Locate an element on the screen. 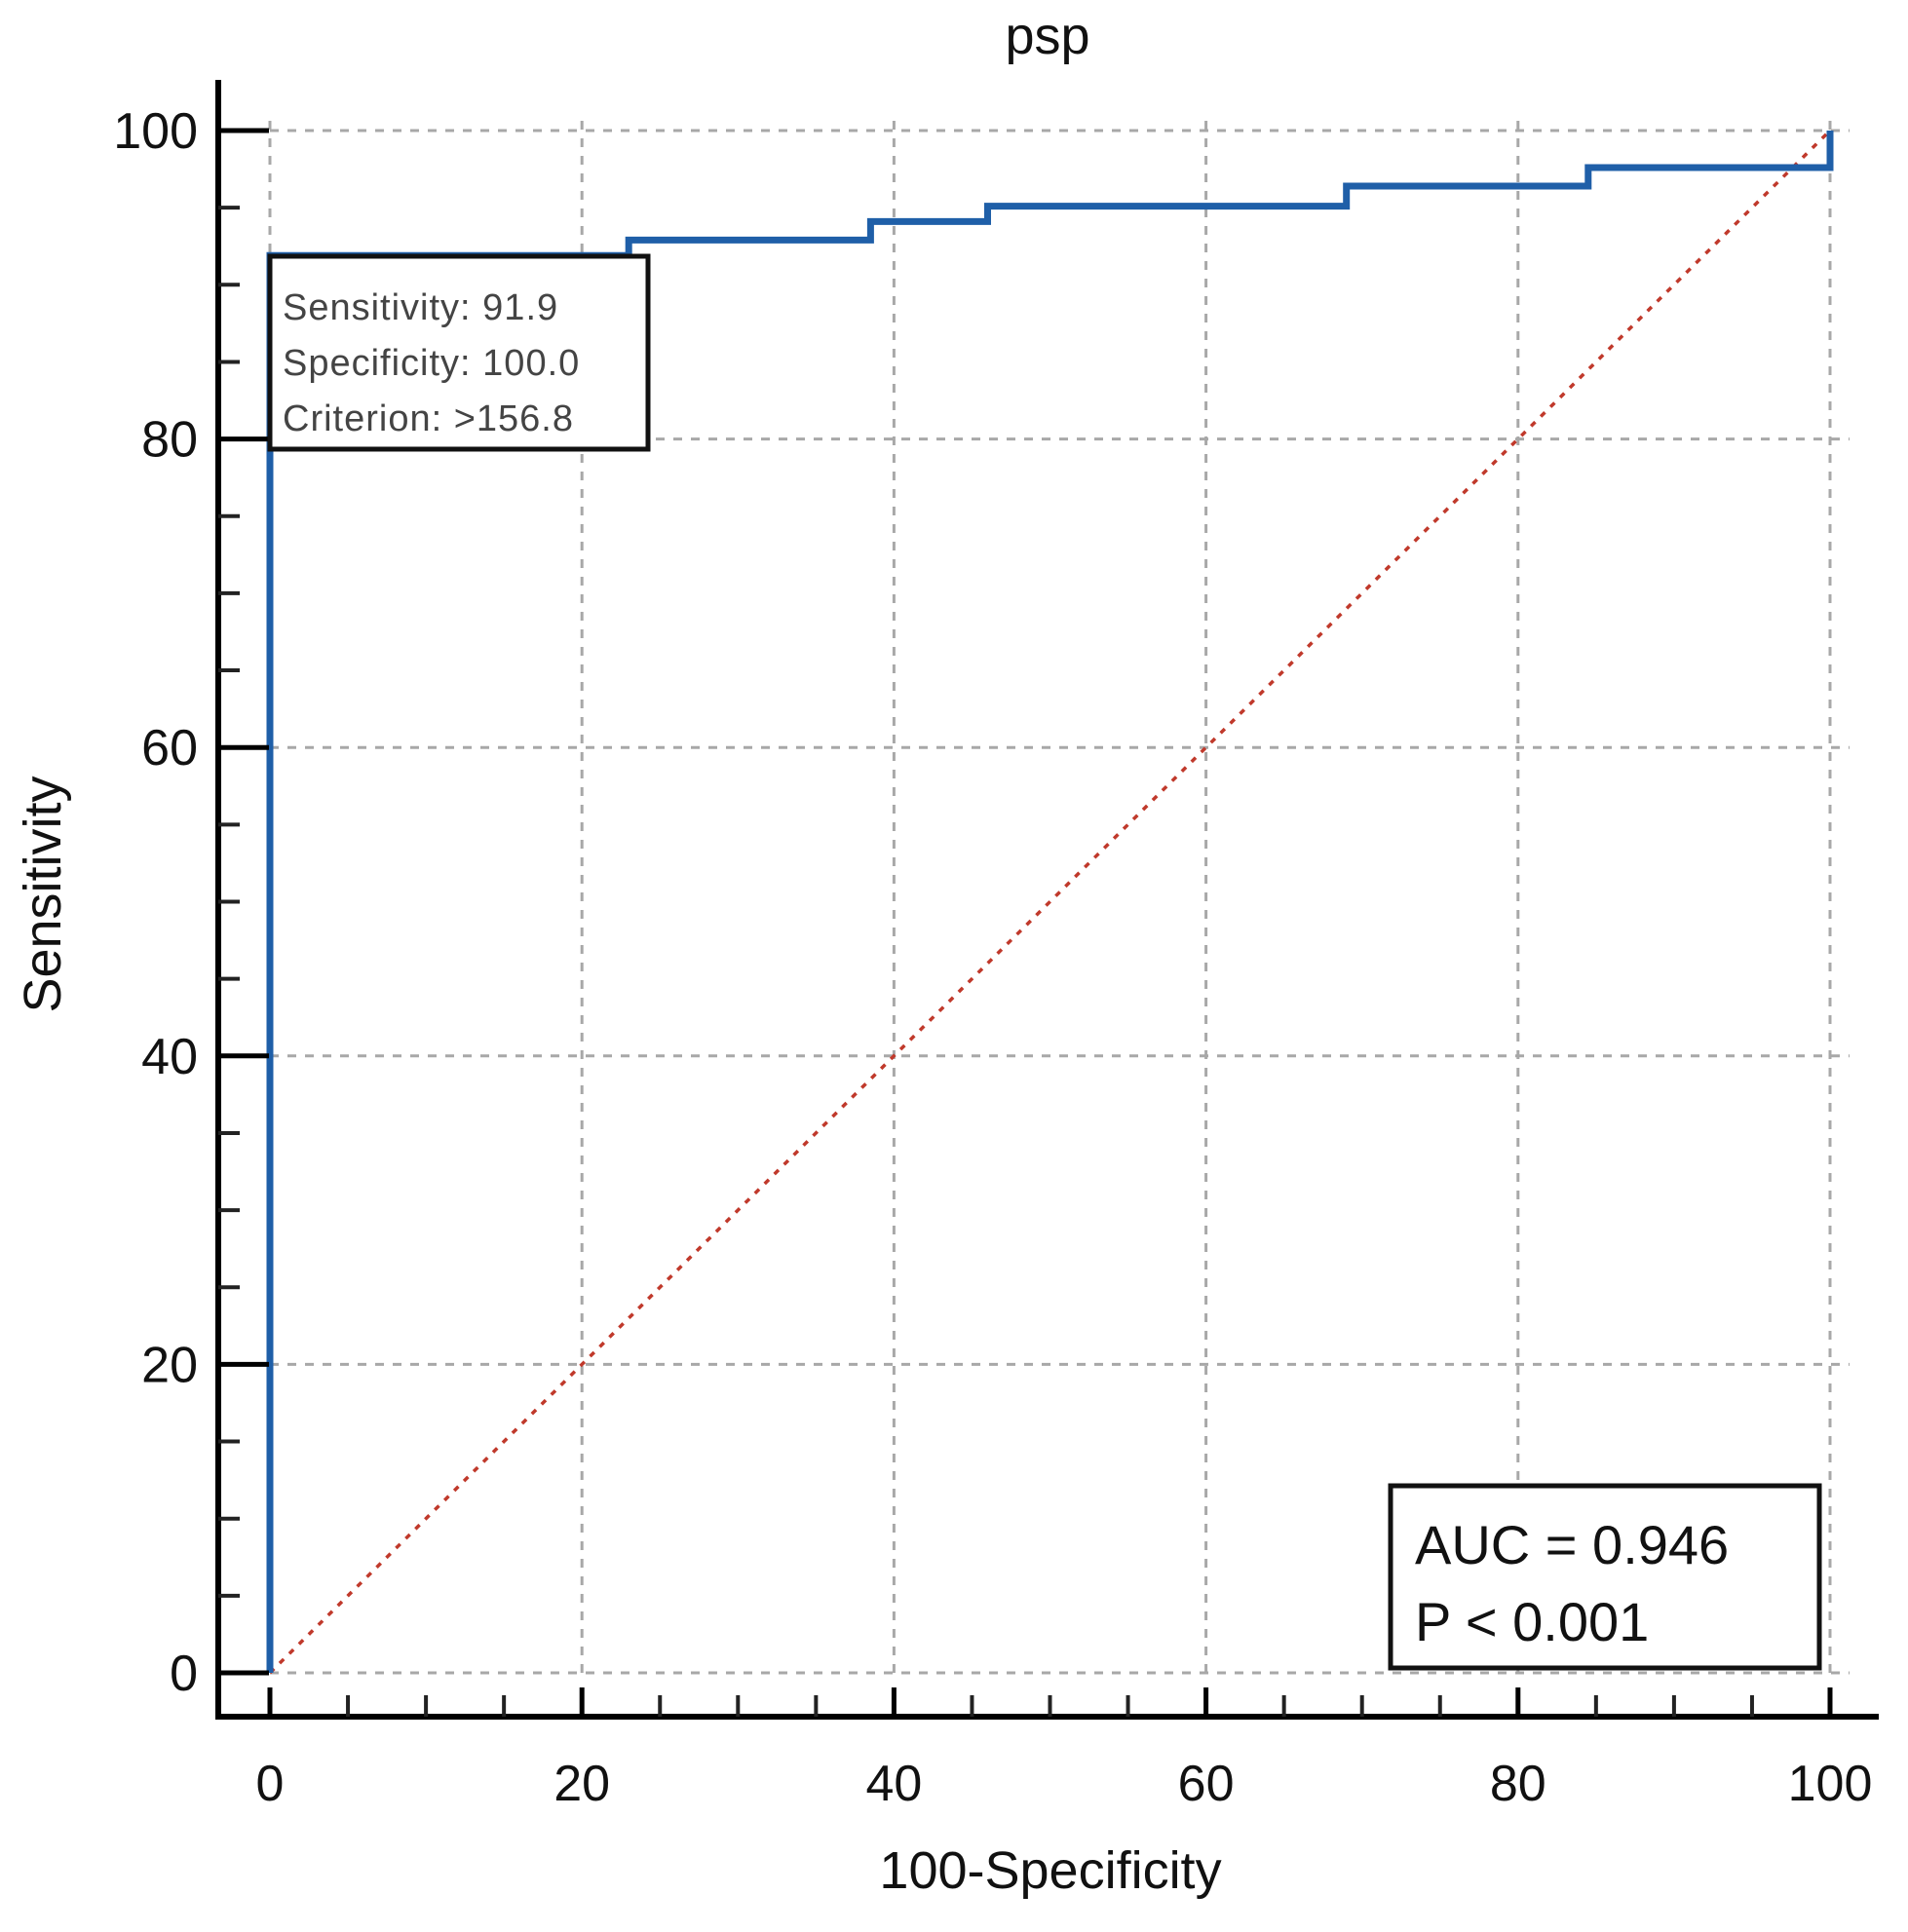 Image resolution: width=1908 pixels, height=1932 pixels. x-tick-label-80: 80 is located at coordinates (1518, 1784).